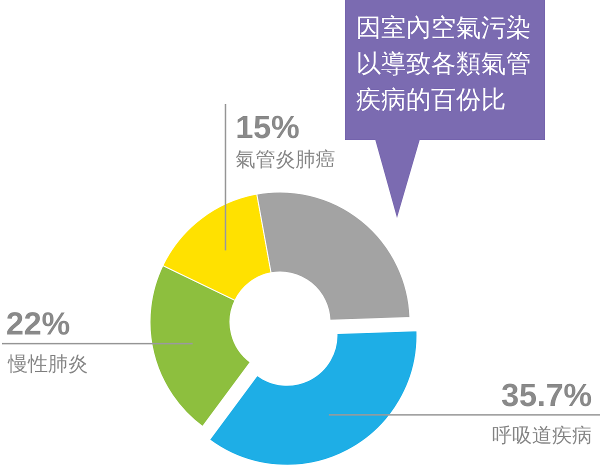 The height and width of the screenshot is (467, 600). Describe the element at coordinates (47, 365) in the screenshot. I see `slice-label: 慢性肺炎` at that location.